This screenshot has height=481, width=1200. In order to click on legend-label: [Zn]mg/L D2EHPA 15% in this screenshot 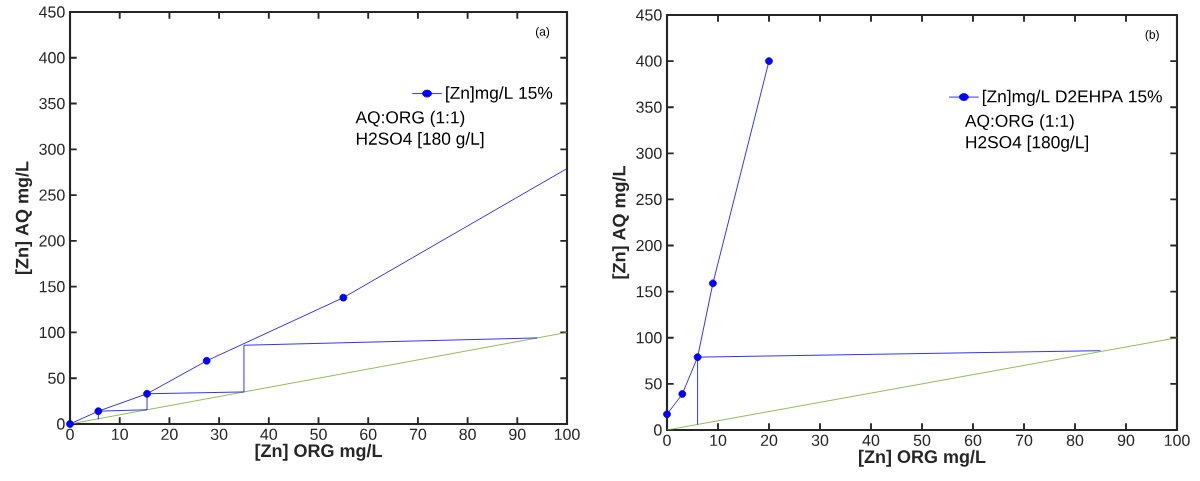, I will do `click(1072, 97)`.